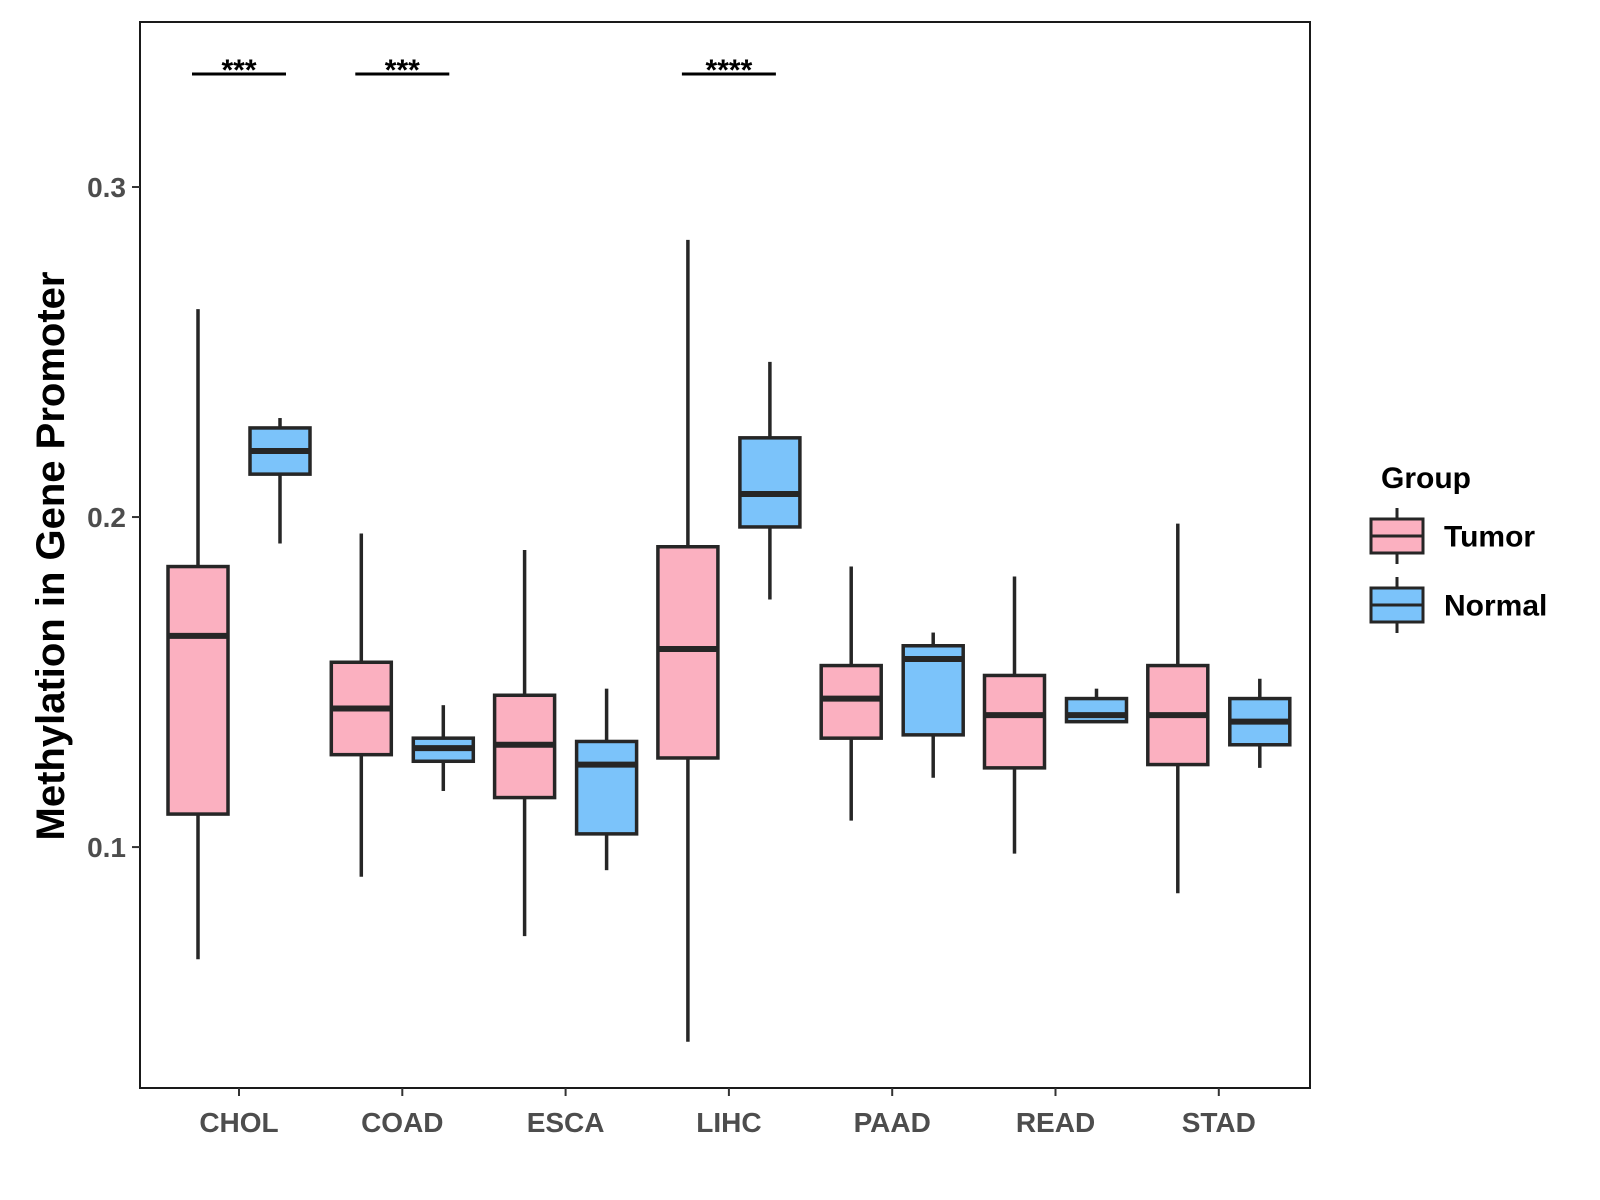 This screenshot has width=1600, height=1200. Describe the element at coordinates (729, 70) in the screenshot. I see `significance-label: ****` at that location.